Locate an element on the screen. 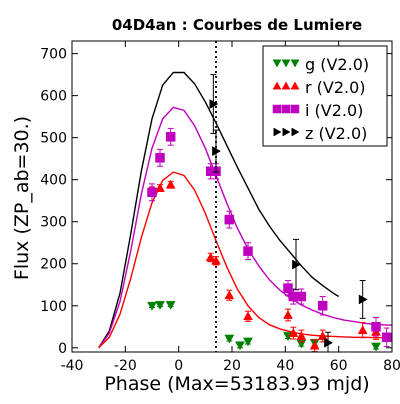  legend-entry-z: z (V2.0) is located at coordinates (320, 133).